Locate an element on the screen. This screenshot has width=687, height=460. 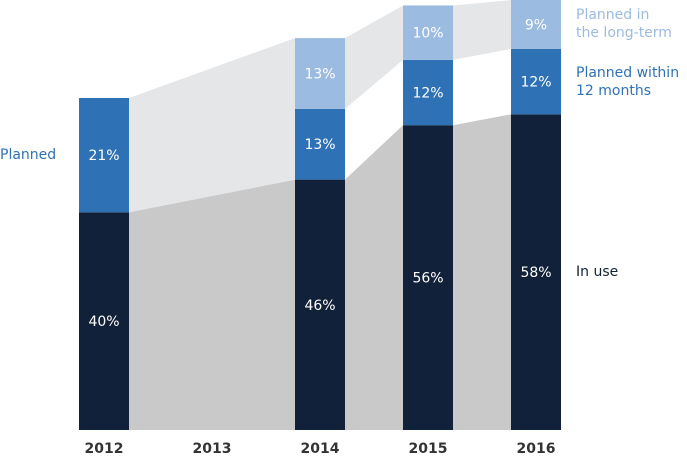
value-label: 40% is located at coordinates (103, 322).